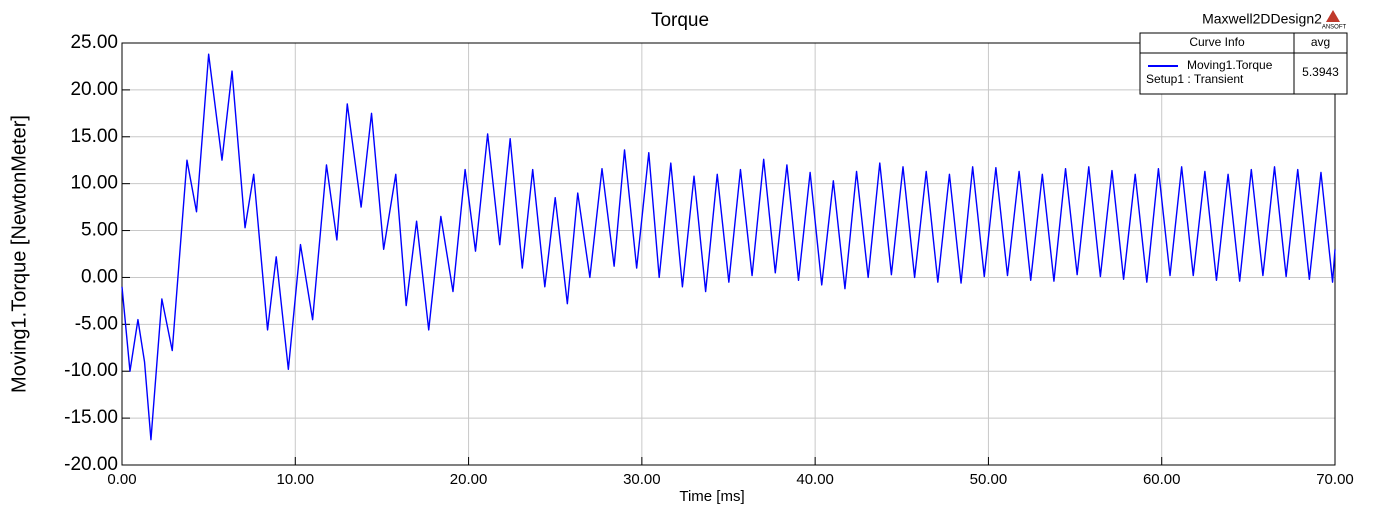  Describe the element at coordinates (19, 254) in the screenshot. I see `y-axis-label: Moving1.Torque [NewtonMeter]` at that location.